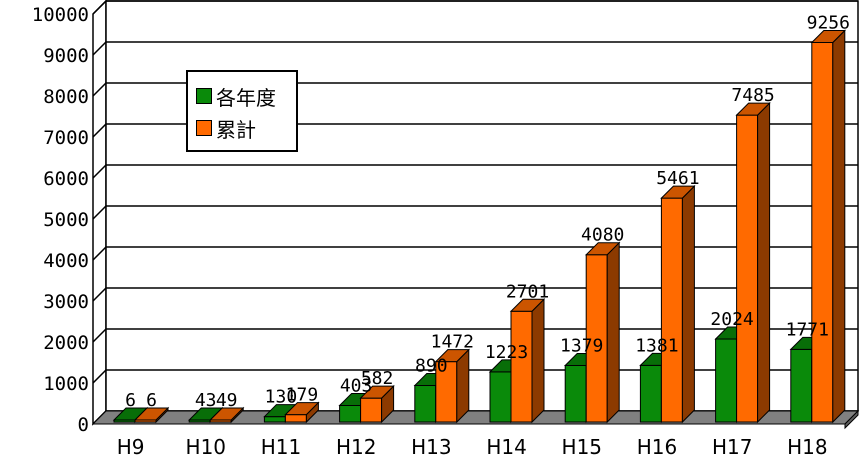 This screenshot has width=866, height=461. Describe the element at coordinates (206, 400) in the screenshot. I see `data-label: 43` at that location.